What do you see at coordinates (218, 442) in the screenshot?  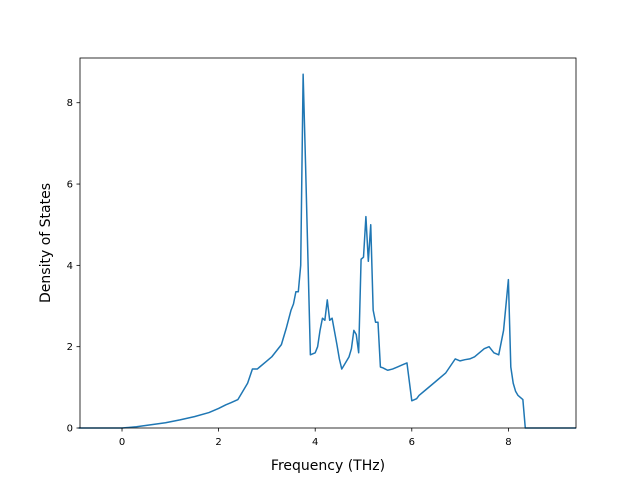 I see `x-tick-label: 2` at bounding box center [218, 442].